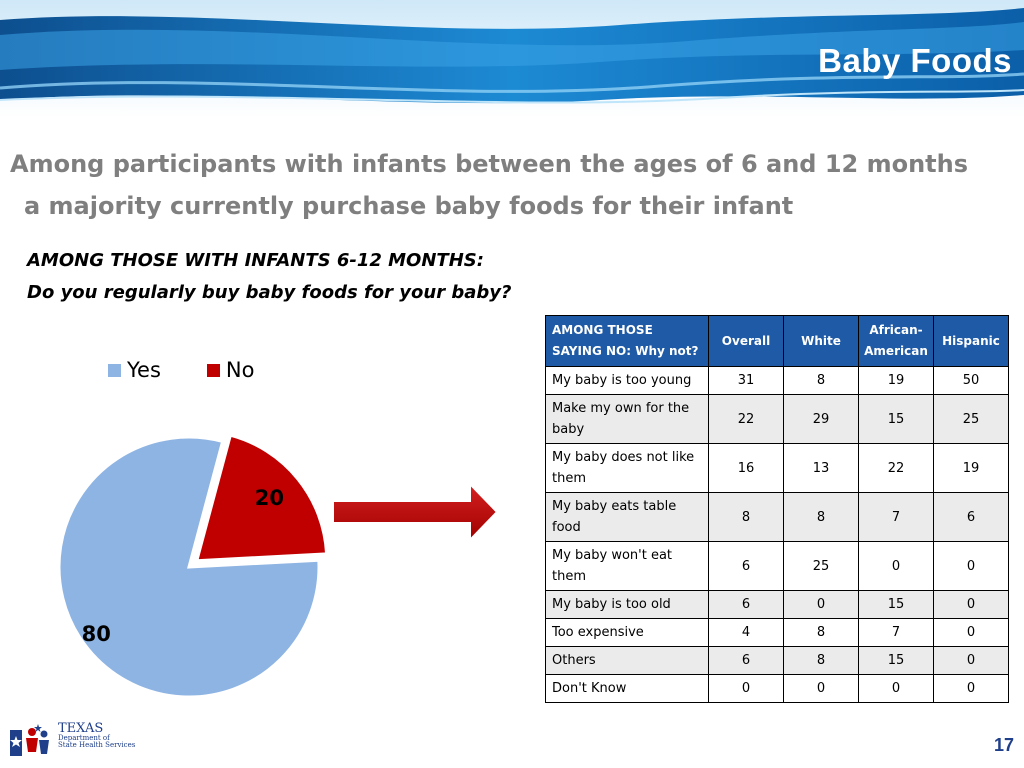 The image size is (1024, 768). What do you see at coordinates (1003, 745) in the screenshot?
I see `page-number: 17` at bounding box center [1003, 745].